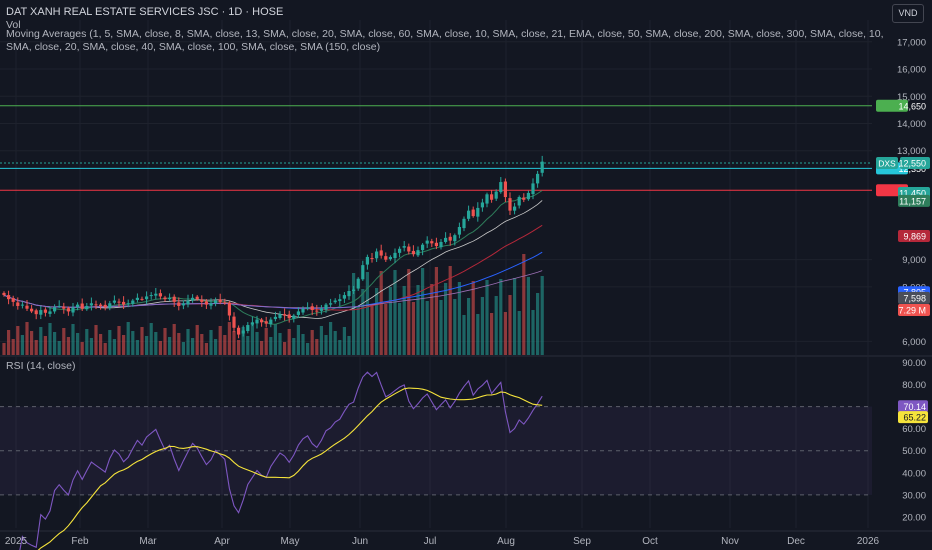 This screenshot has height=550, width=932. I want to click on x-tick-label: 2026, so click(868, 541).